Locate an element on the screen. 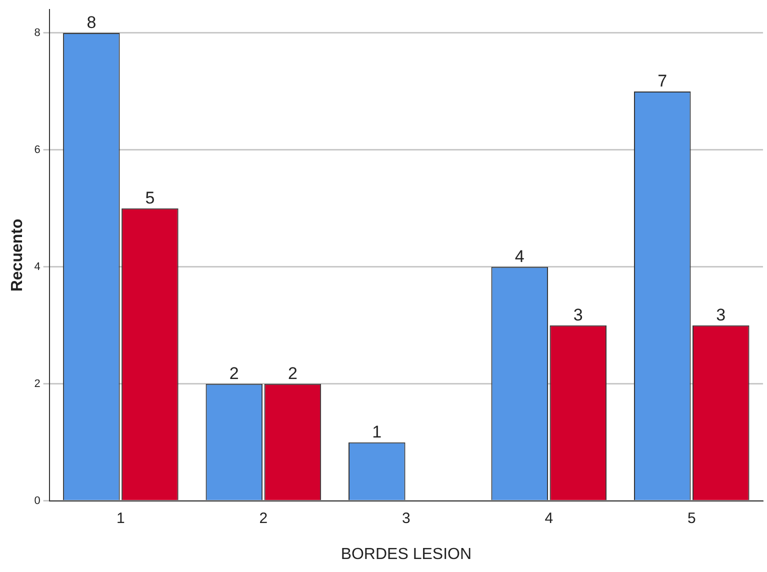 The width and height of the screenshot is (767, 572). data-label: 5 is located at coordinates (150, 198).